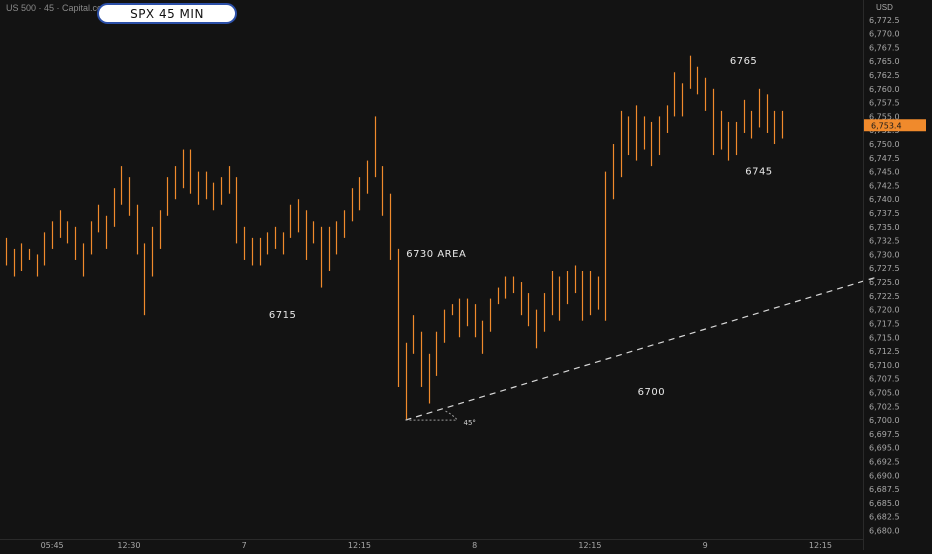 This screenshot has height=554, width=932. Describe the element at coordinates (884, 213) in the screenshot. I see `price-tick-label: 6,737.5` at that location.